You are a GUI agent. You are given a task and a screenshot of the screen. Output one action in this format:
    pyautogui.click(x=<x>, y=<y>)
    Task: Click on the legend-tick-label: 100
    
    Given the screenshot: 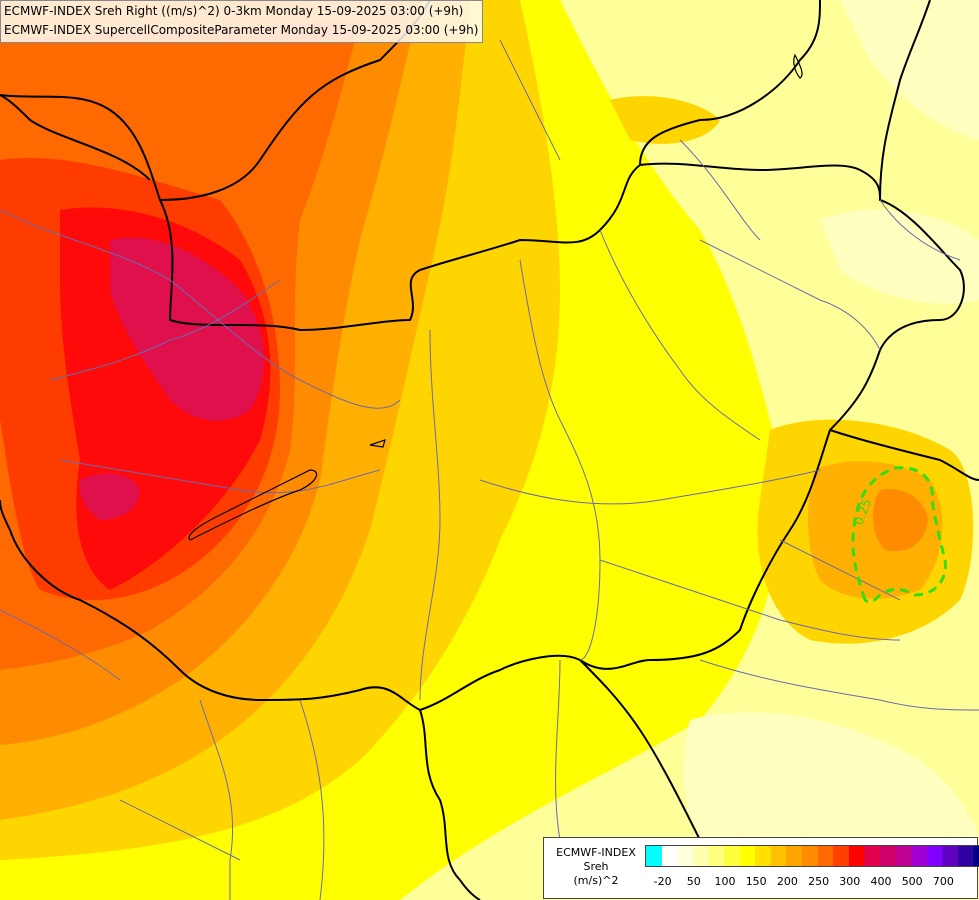 What is the action you would take?
    pyautogui.click(x=725, y=881)
    